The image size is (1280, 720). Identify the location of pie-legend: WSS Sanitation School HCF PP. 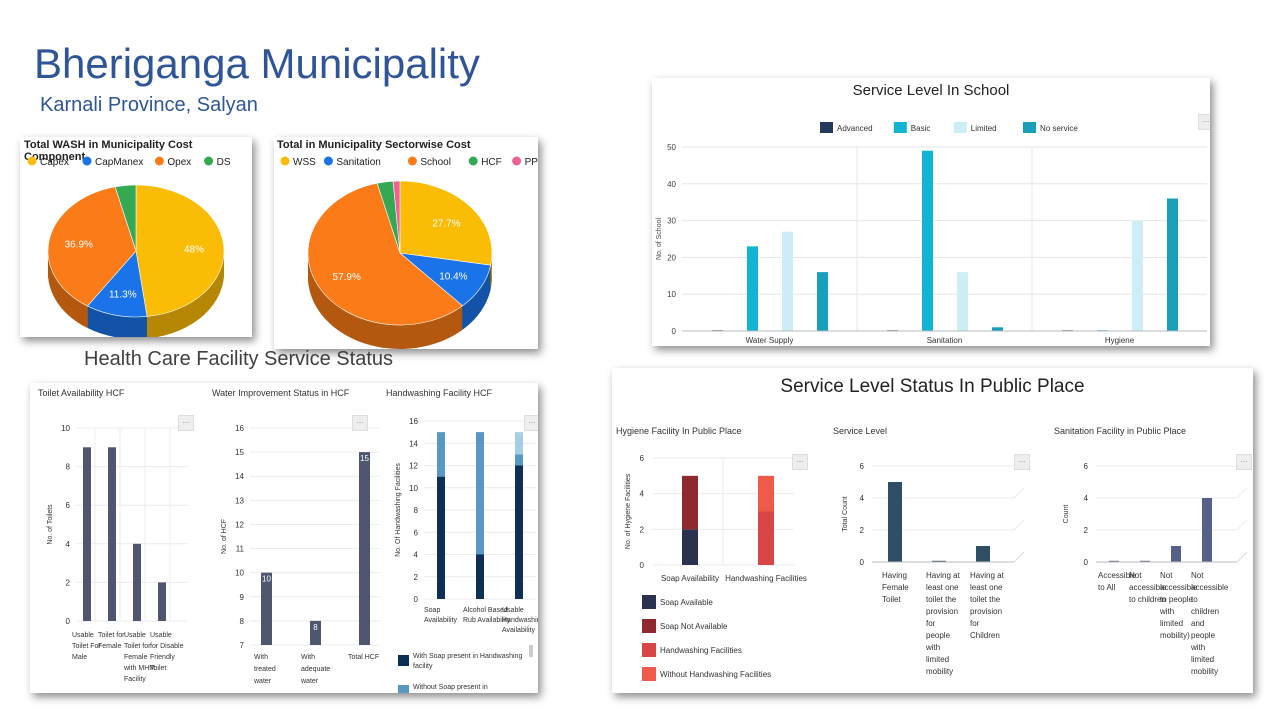
(407, 163).